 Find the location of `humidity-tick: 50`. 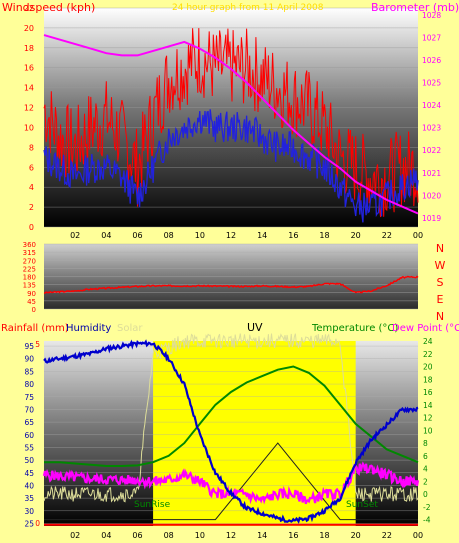

humidity-tick: 50 is located at coordinates (29, 460).